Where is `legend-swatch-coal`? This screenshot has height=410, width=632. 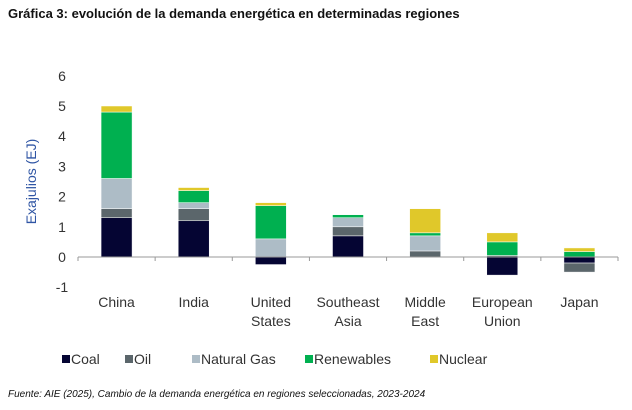 legend-swatch-coal is located at coordinates (66, 359).